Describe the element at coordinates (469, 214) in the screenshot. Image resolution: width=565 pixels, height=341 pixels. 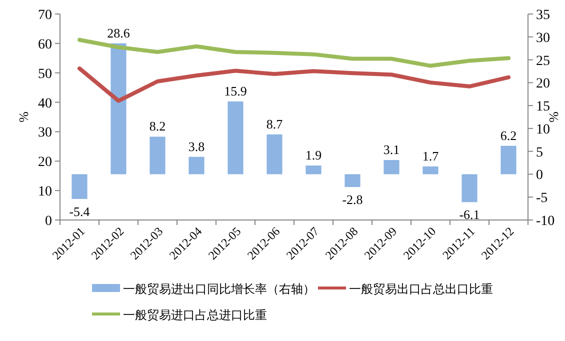
I see `data-label: -6.1` at that location.